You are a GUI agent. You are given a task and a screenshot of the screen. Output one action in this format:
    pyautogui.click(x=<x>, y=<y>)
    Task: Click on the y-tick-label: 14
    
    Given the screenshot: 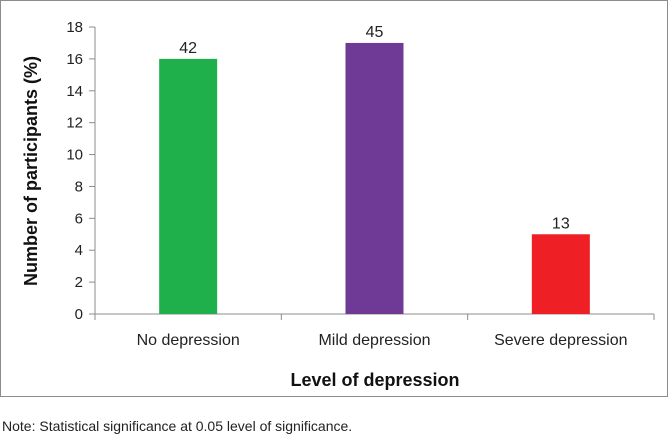 What is the action you would take?
    pyautogui.click(x=74, y=91)
    